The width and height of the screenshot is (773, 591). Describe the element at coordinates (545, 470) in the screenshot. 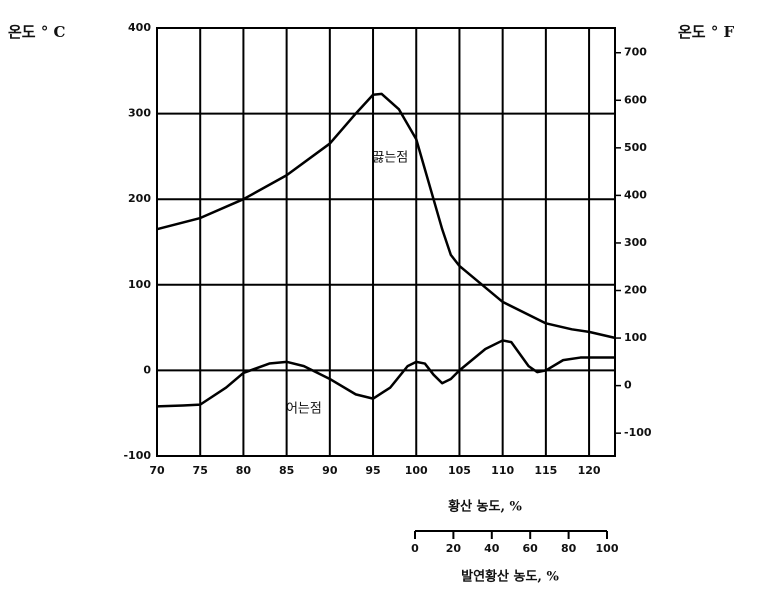

I see `x-tick-label: 115` at that location.